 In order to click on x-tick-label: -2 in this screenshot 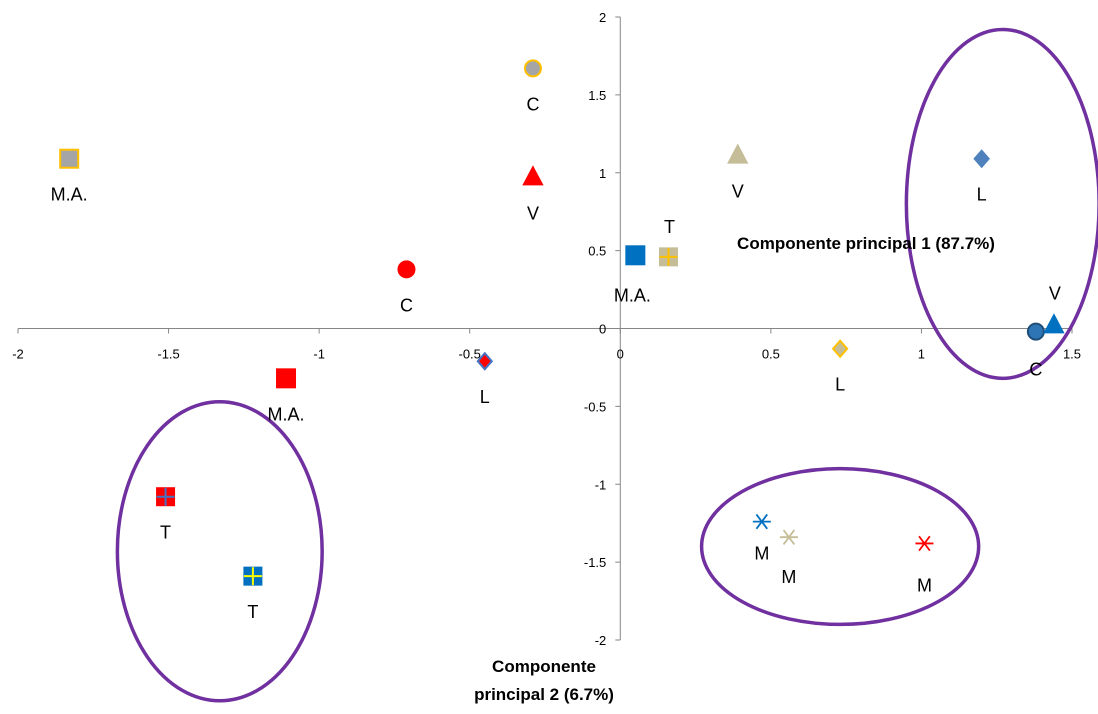, I will do `click(18, 354)`.